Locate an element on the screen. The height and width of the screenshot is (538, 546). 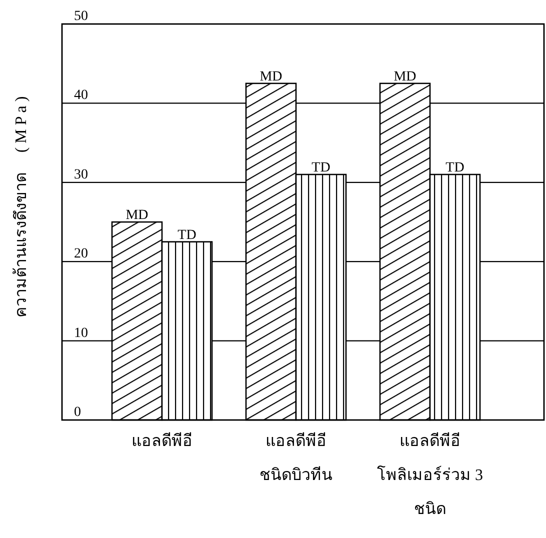
y-tick-label: 30 is located at coordinates (81, 174).